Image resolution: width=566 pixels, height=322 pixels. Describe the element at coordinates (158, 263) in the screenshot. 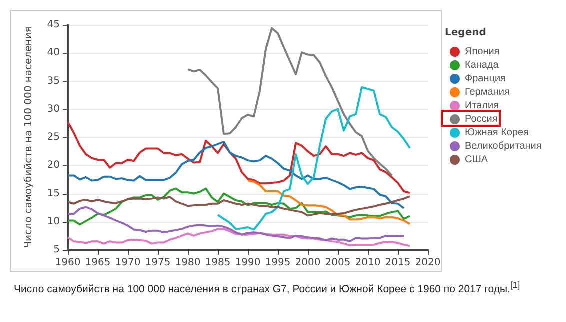

I see `x-tick-label: 1975` at that location.